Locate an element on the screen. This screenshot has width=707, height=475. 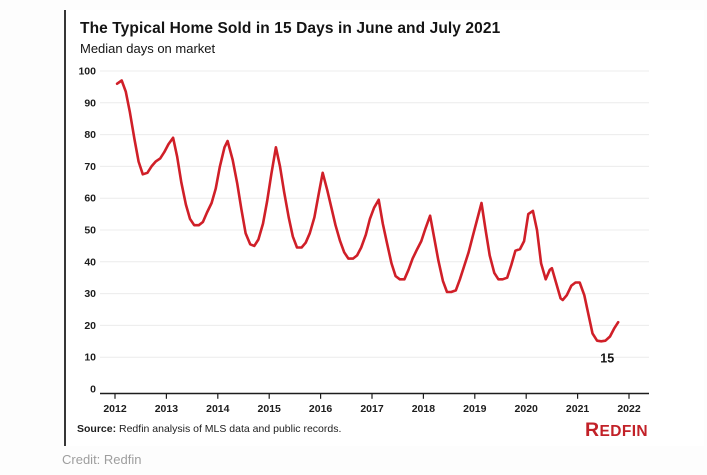
x-tick-label: 2013 is located at coordinates (167, 409).